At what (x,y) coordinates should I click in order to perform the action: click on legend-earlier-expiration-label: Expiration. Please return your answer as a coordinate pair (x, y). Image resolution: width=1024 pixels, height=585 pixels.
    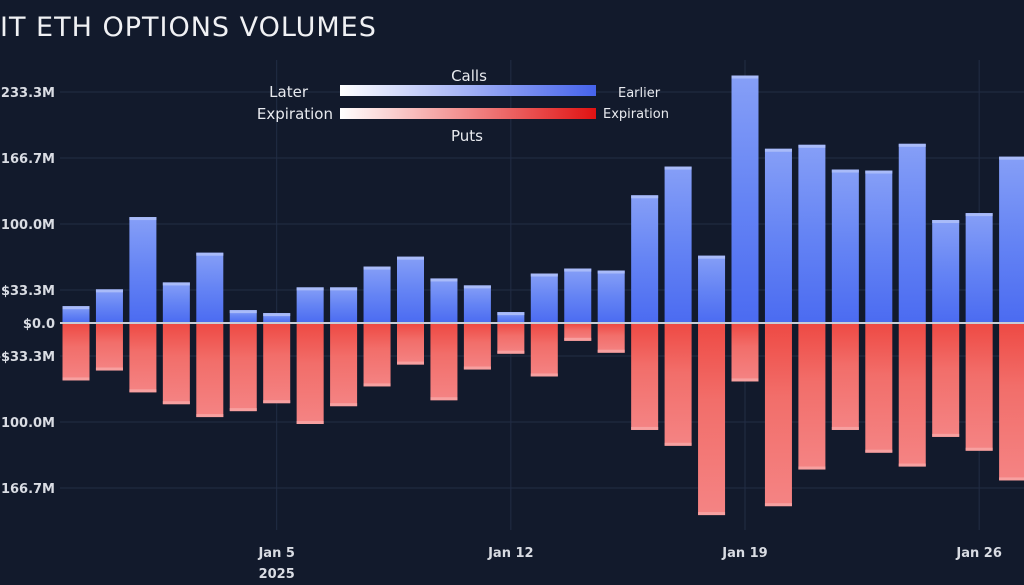
    Looking at the image, I should click on (636, 114).